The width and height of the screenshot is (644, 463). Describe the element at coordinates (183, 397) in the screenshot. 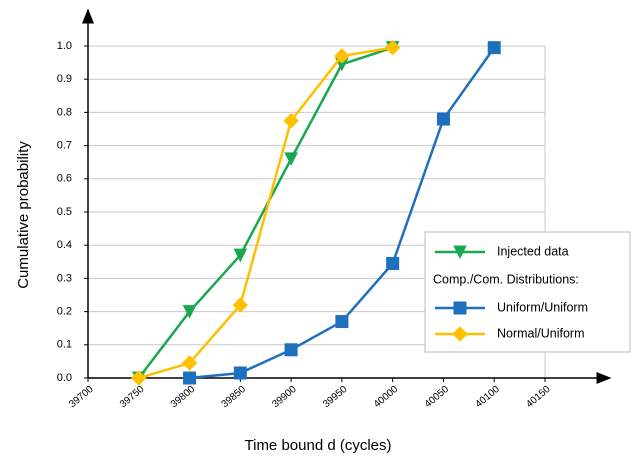

I see `x-tick-label: 39800` at that location.